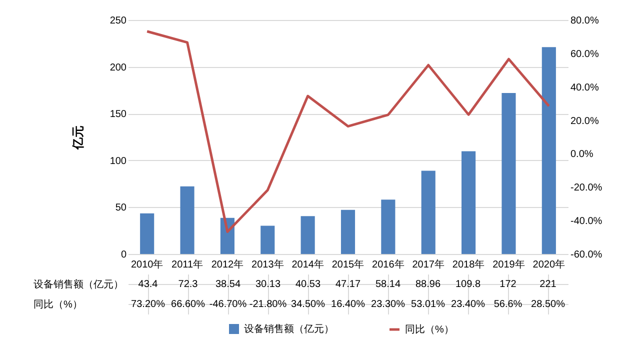 The height and width of the screenshot is (348, 643). I want to click on data-label: 23.30%, so click(388, 304).